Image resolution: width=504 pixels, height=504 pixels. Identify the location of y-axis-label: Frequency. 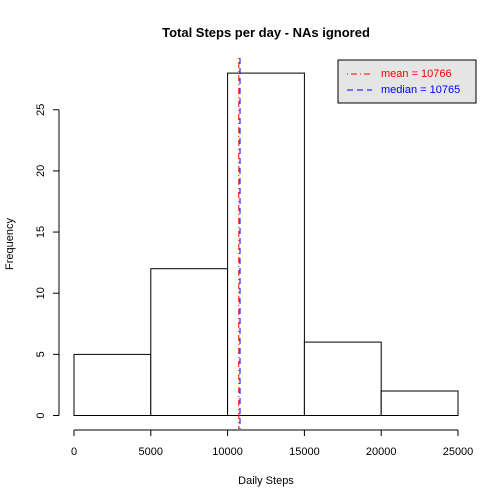
(10, 244).